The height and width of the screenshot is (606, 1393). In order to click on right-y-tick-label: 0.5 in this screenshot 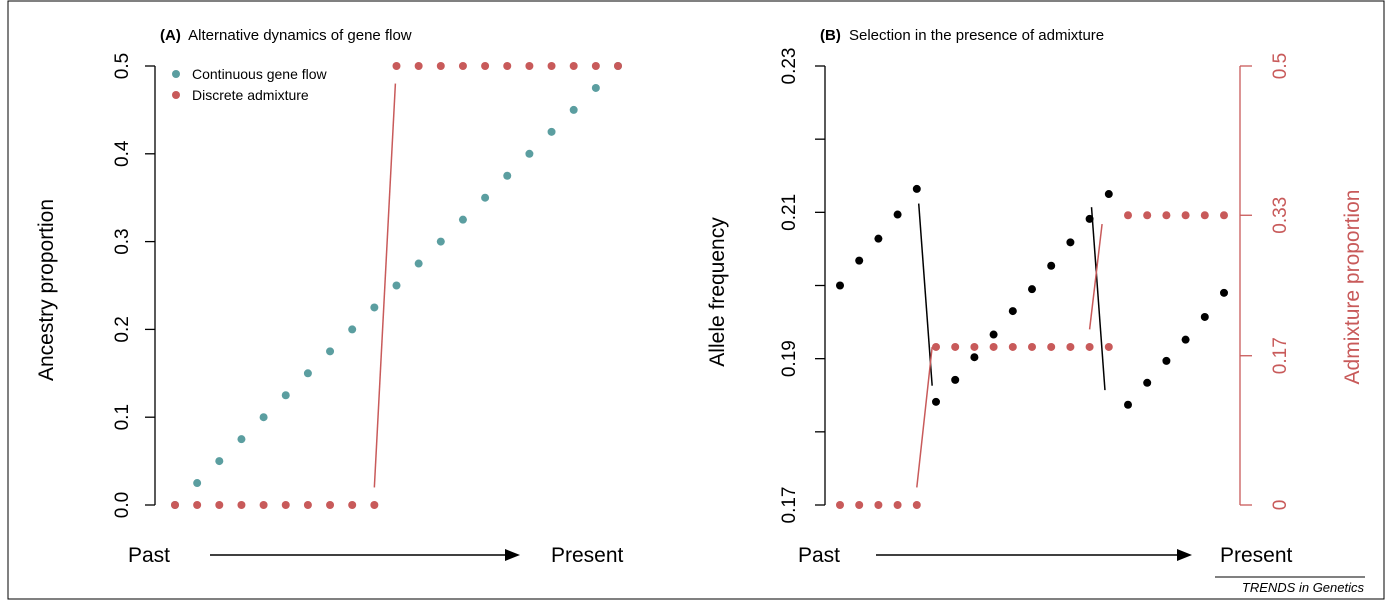, I will do `click(1280, 66)`.